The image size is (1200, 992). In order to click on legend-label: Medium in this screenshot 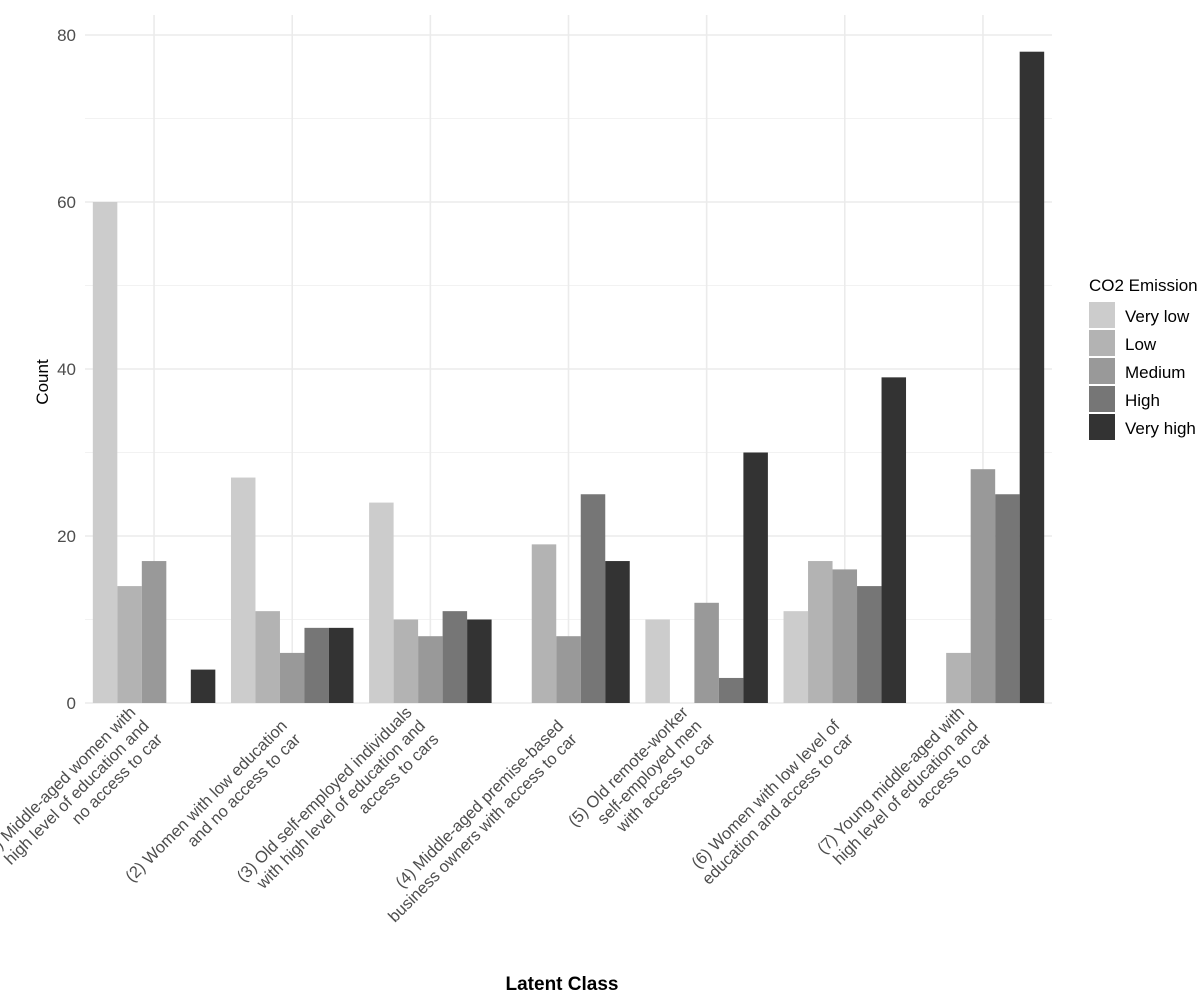, I will do `click(1155, 372)`.